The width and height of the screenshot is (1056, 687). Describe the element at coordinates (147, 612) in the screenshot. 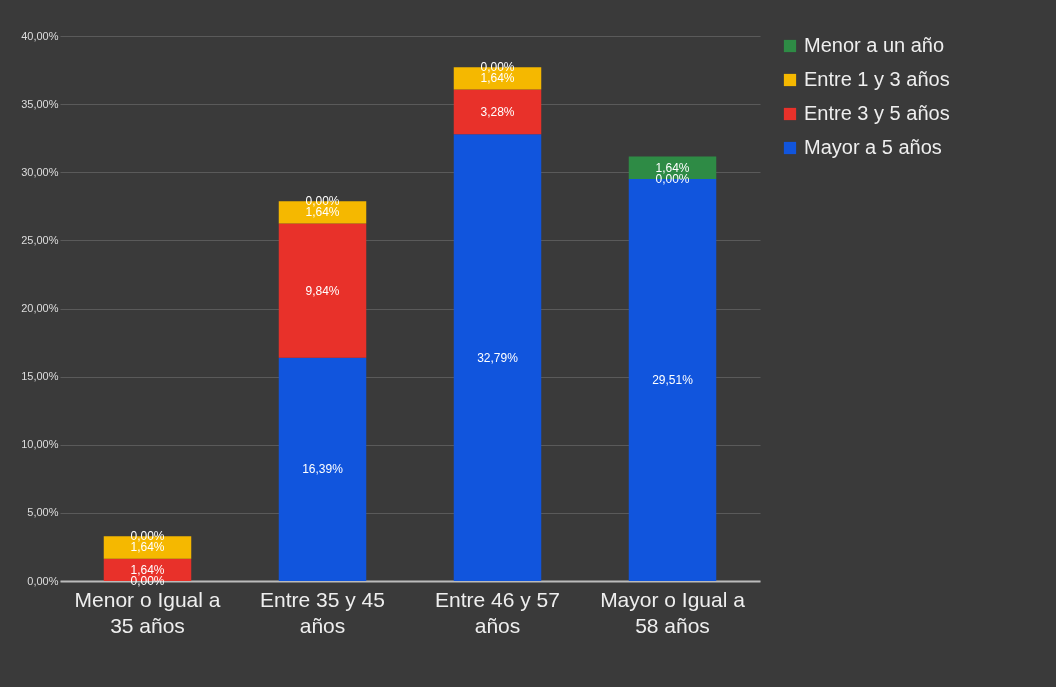

I see `x-tick-label: Menor o Igual a 35 años` at that location.